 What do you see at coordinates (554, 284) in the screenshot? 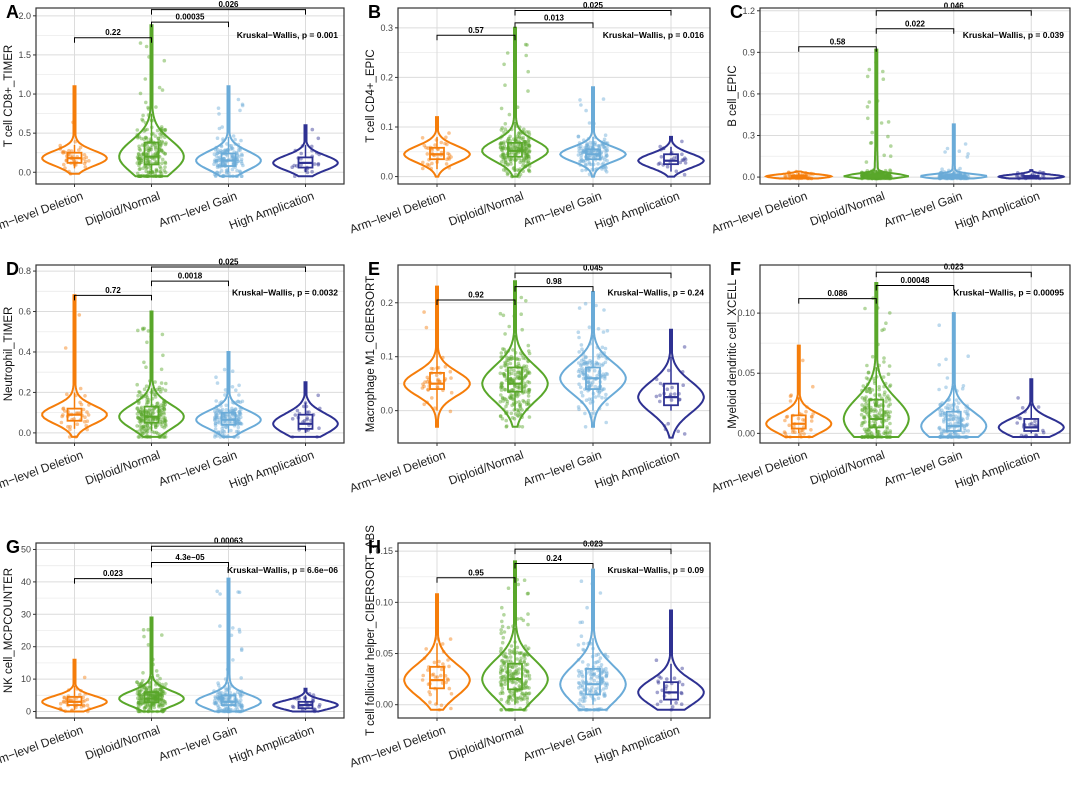
I see `comparison-bracket-2: 0.98` at bounding box center [554, 284].